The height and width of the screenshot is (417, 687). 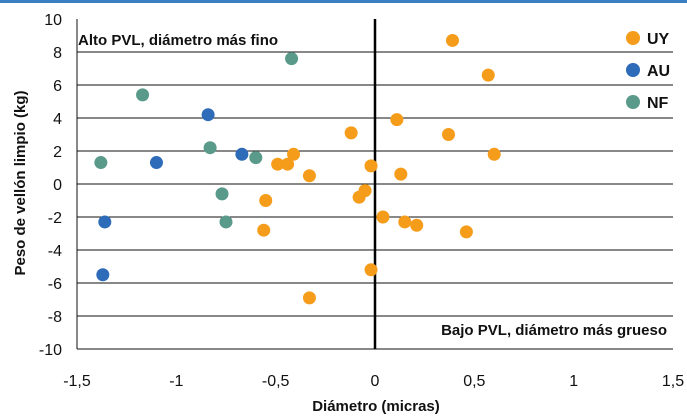 What do you see at coordinates (554, 330) in the screenshot?
I see `annotation-bottom-right: Bajo PVL, diámetro más grueso` at bounding box center [554, 330].